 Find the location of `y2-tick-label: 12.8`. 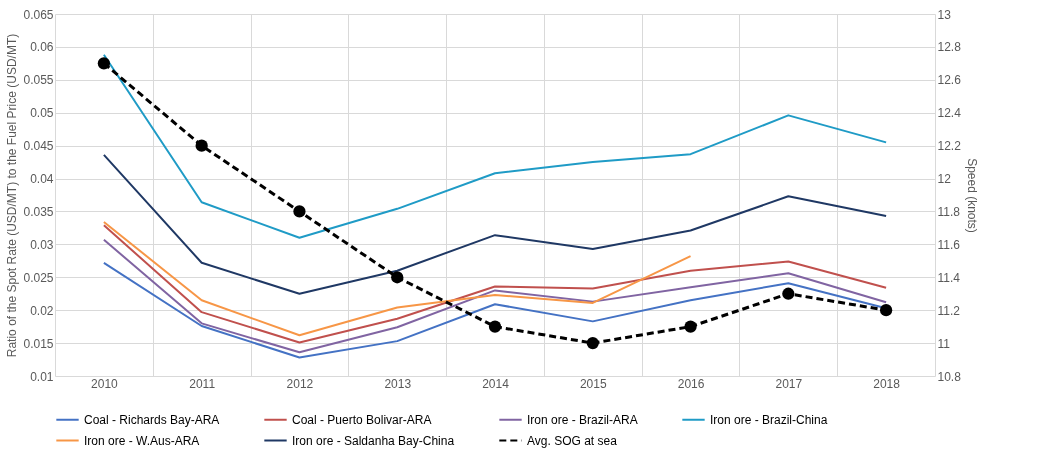

y2-tick-label: 12.8 is located at coordinates (949, 47).